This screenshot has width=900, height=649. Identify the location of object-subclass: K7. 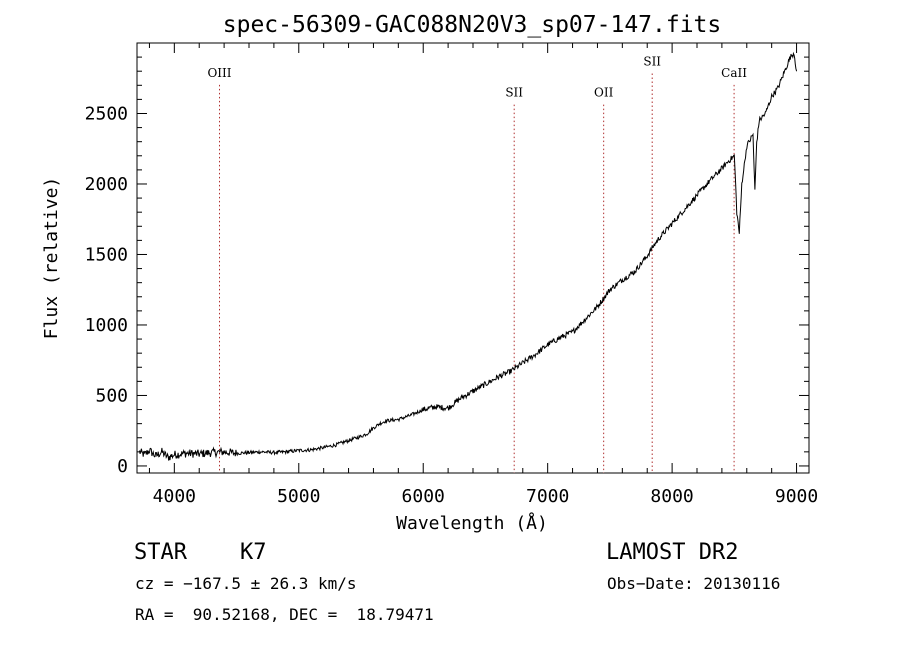
(253, 552).